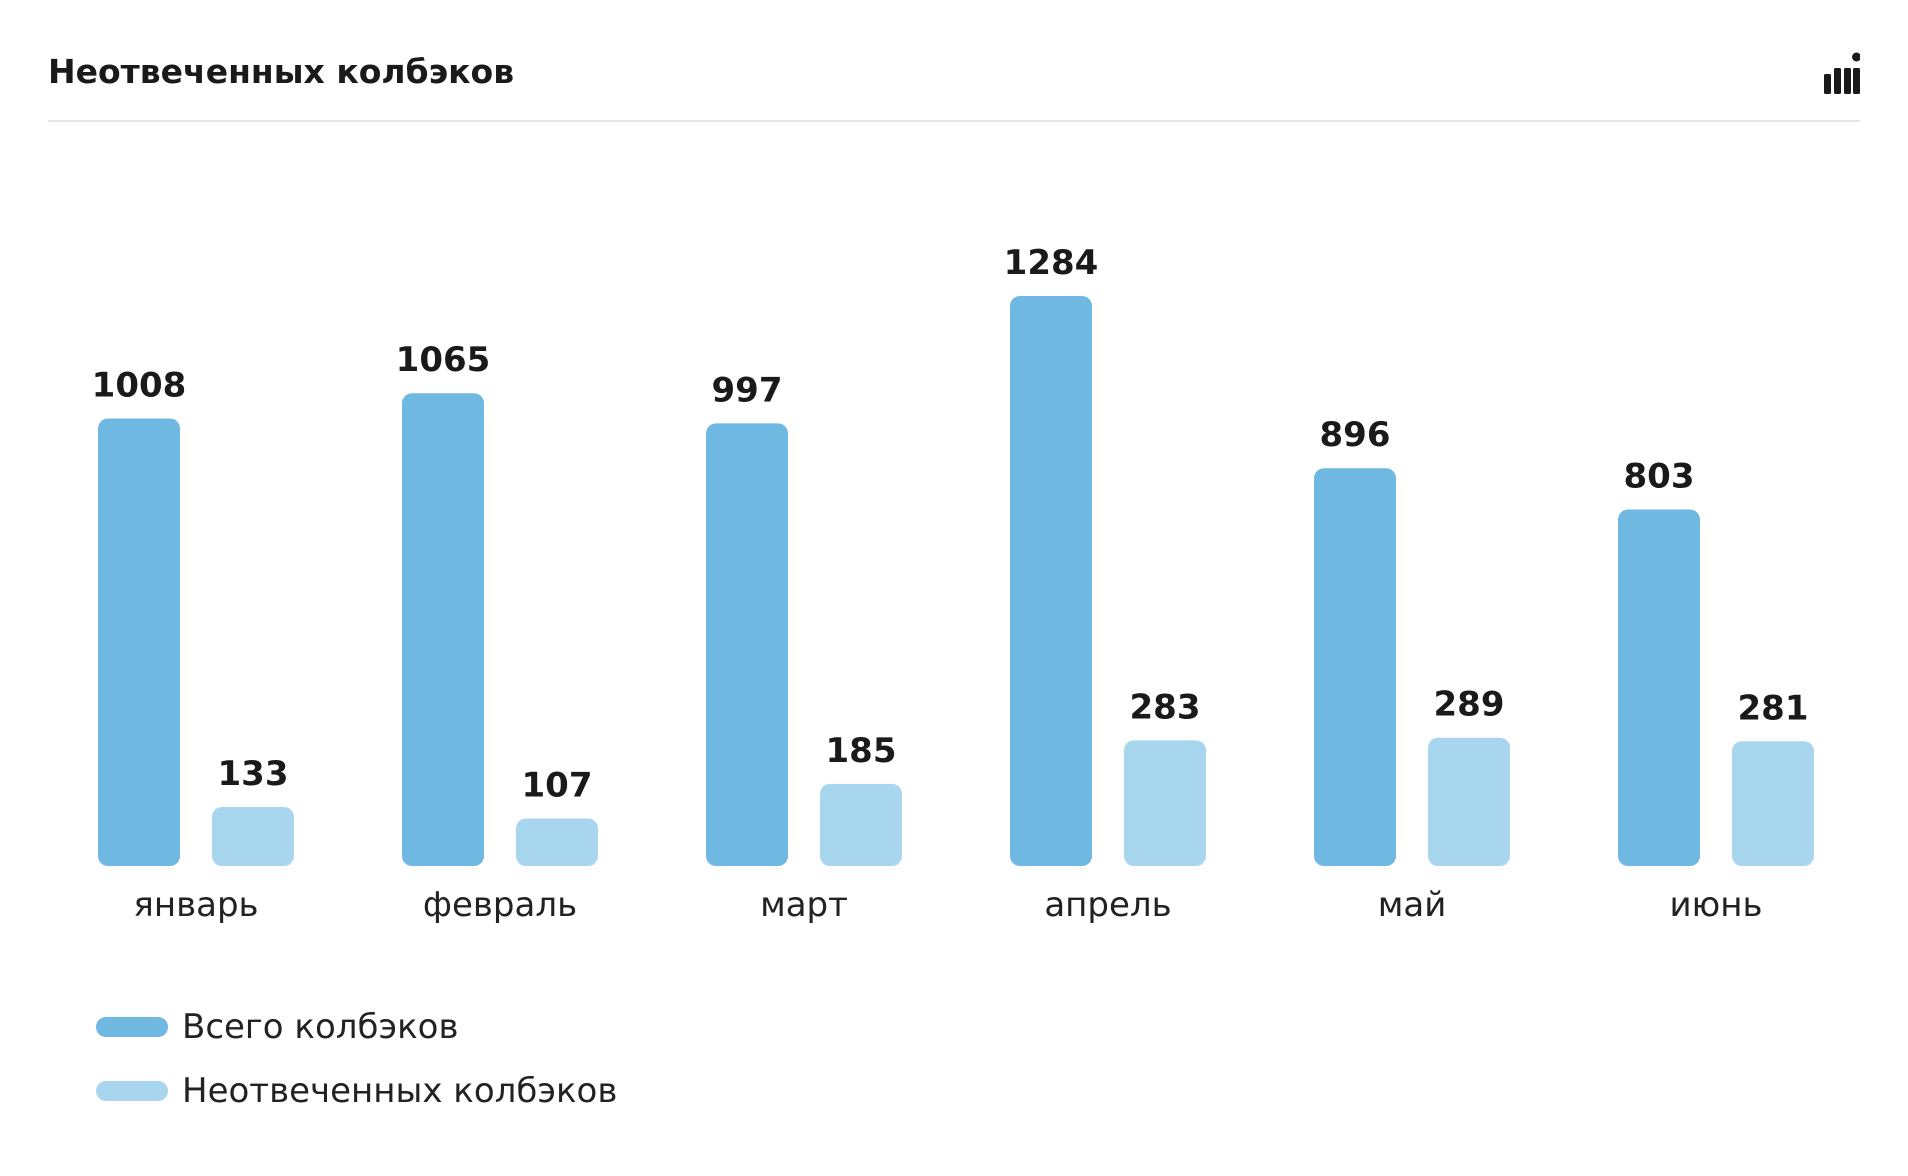  I want to click on data-label-total: 896, so click(1355, 435).